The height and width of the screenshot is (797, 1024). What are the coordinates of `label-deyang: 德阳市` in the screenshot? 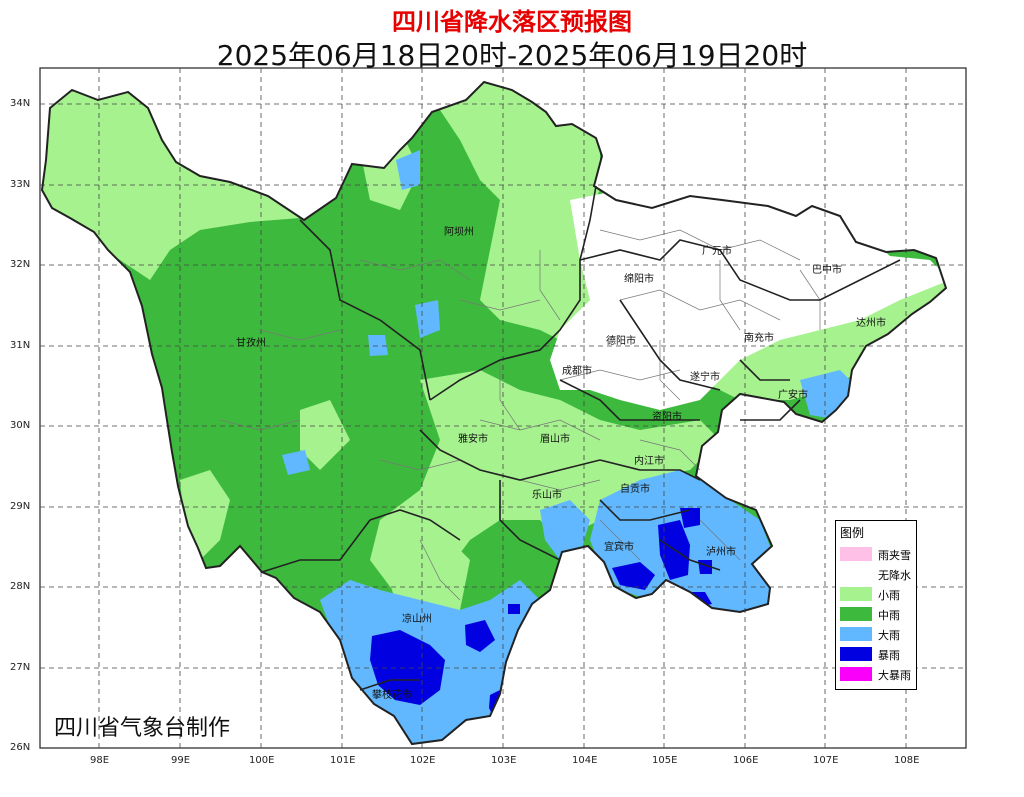 It's located at (621, 340).